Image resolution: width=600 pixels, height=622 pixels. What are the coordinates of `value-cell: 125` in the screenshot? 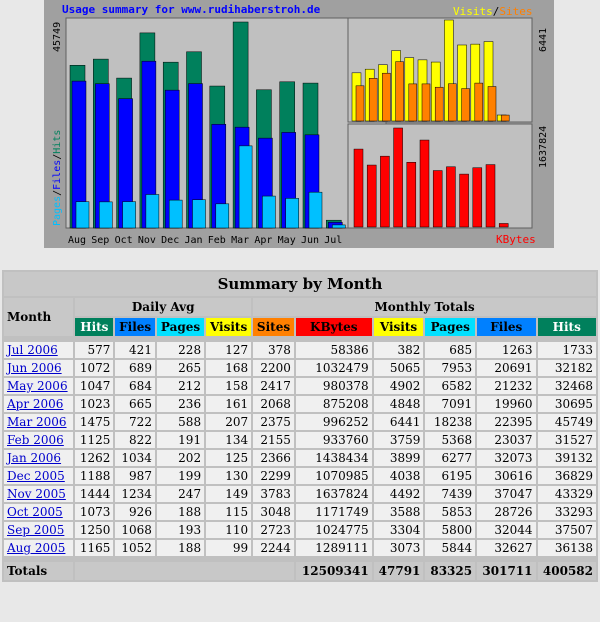 It's located at (229, 458).